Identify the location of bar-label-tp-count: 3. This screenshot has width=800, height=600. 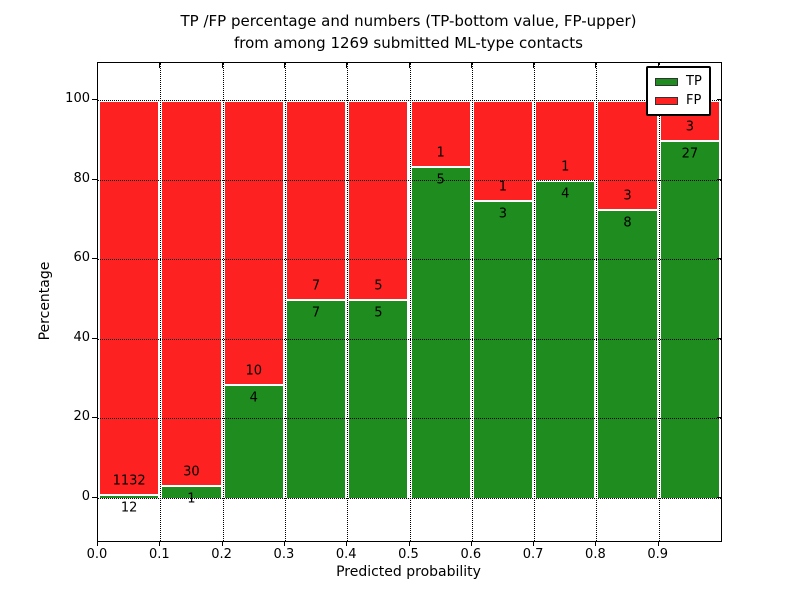
(503, 213).